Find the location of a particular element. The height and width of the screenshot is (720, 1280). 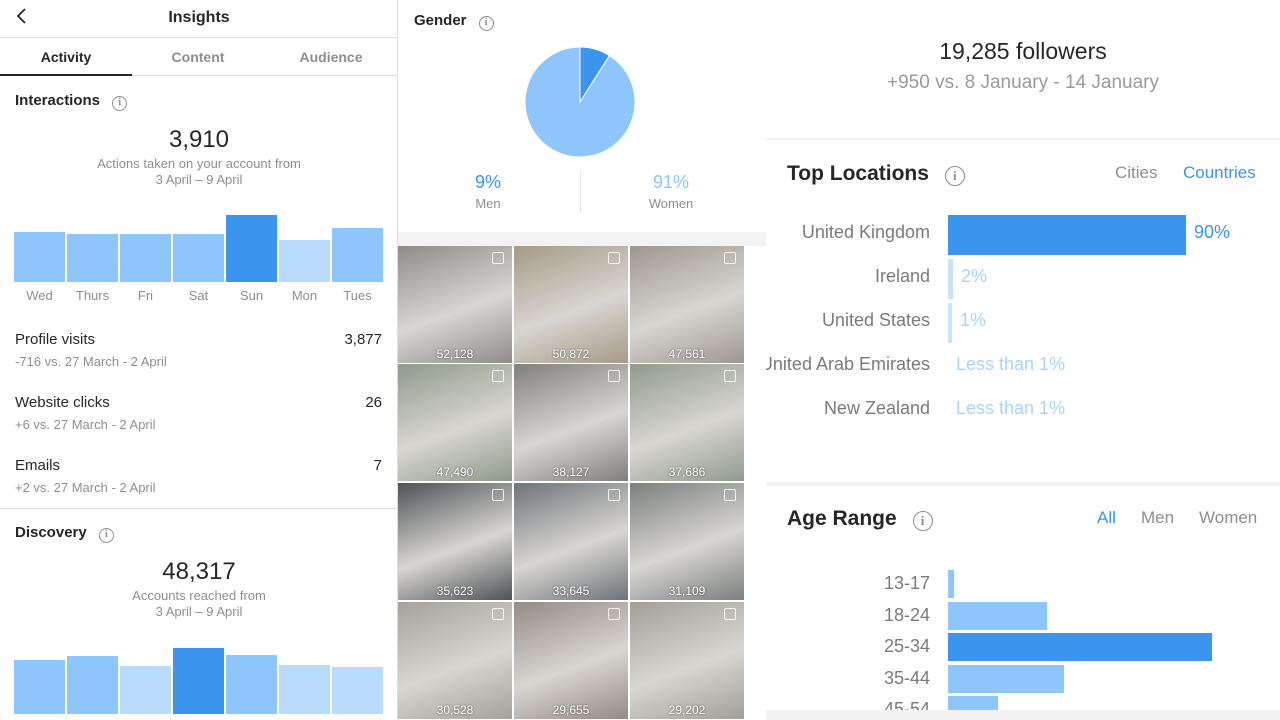

post-thumbnail: 31,109 is located at coordinates (687, 541).